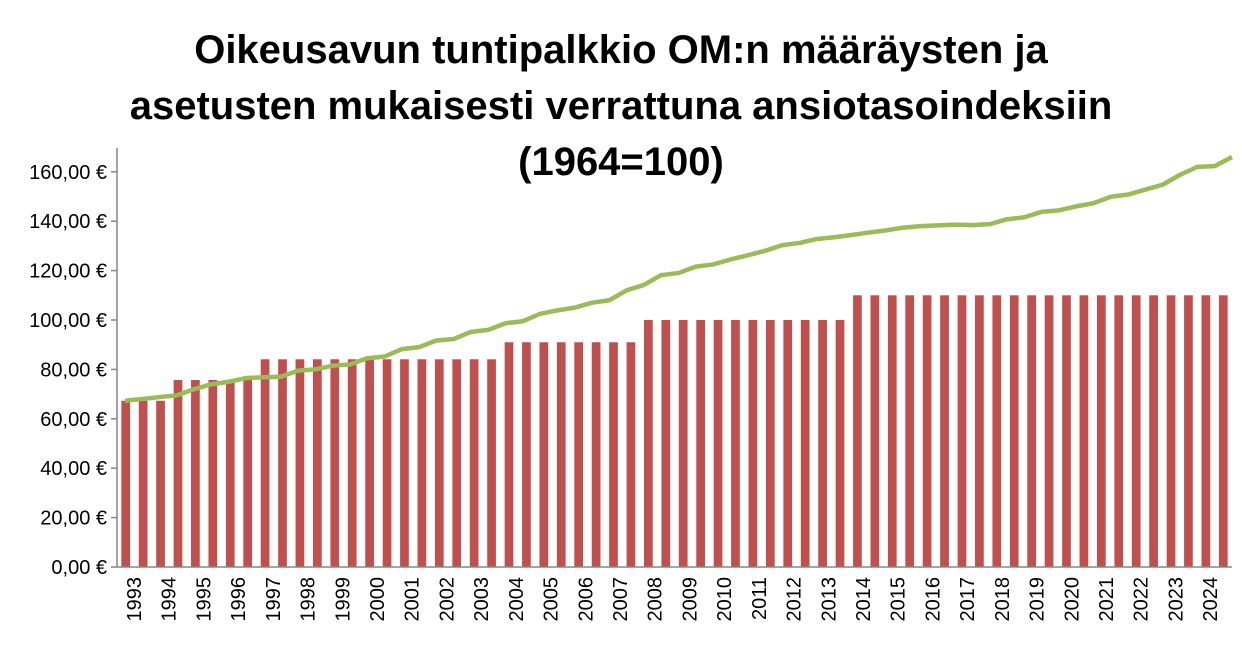 The width and height of the screenshot is (1242, 652). Describe the element at coordinates (829, 599) in the screenshot. I see `x-tick-label: 2013` at that location.